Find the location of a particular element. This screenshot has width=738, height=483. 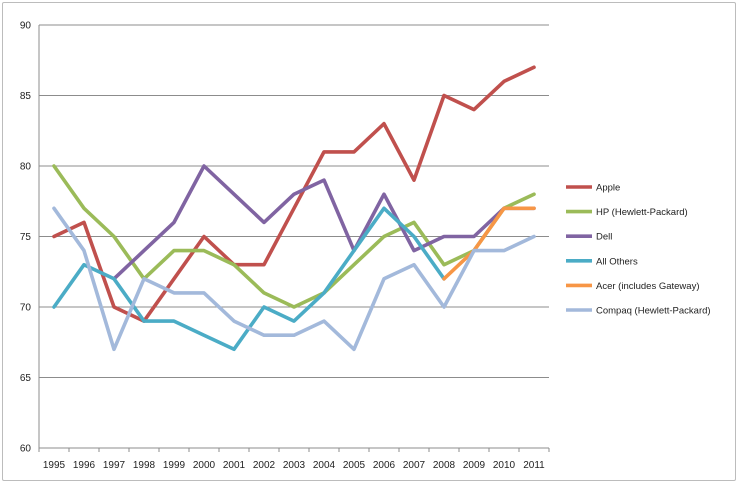

y-tick-label: 70 is located at coordinates (26, 308).